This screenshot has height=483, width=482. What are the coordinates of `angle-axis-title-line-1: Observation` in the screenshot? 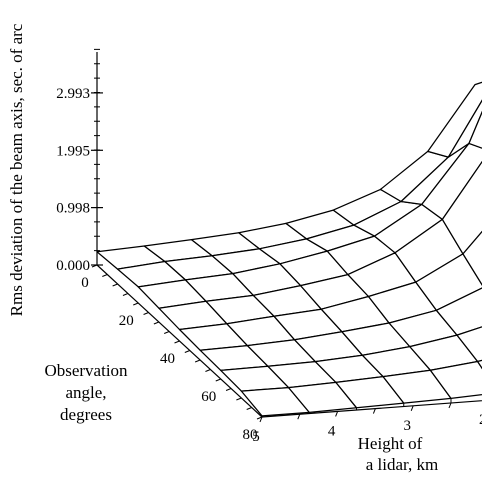 It's located at (86, 370).